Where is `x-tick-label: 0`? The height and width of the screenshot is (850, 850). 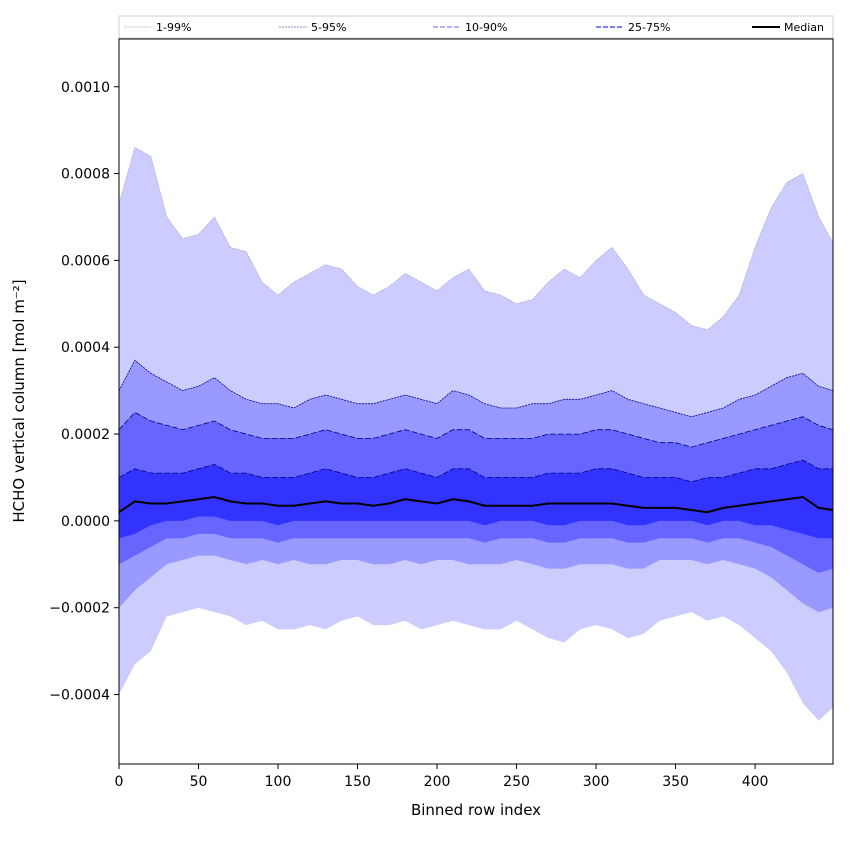 x-tick-label: 0 is located at coordinates (119, 782).